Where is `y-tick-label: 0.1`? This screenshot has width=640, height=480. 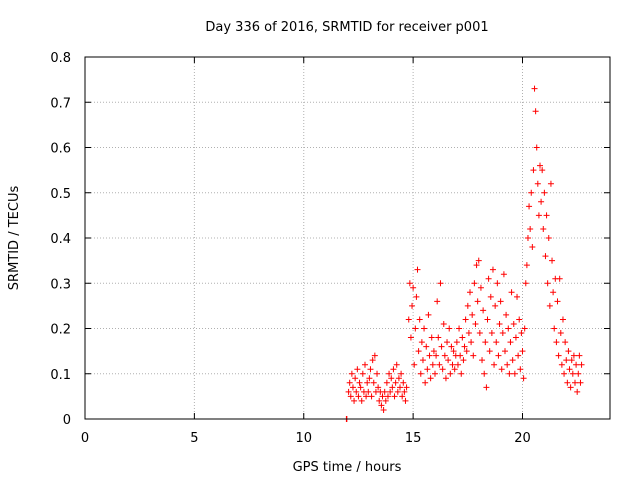
y-tick-label: 0.1 is located at coordinates (60, 375).